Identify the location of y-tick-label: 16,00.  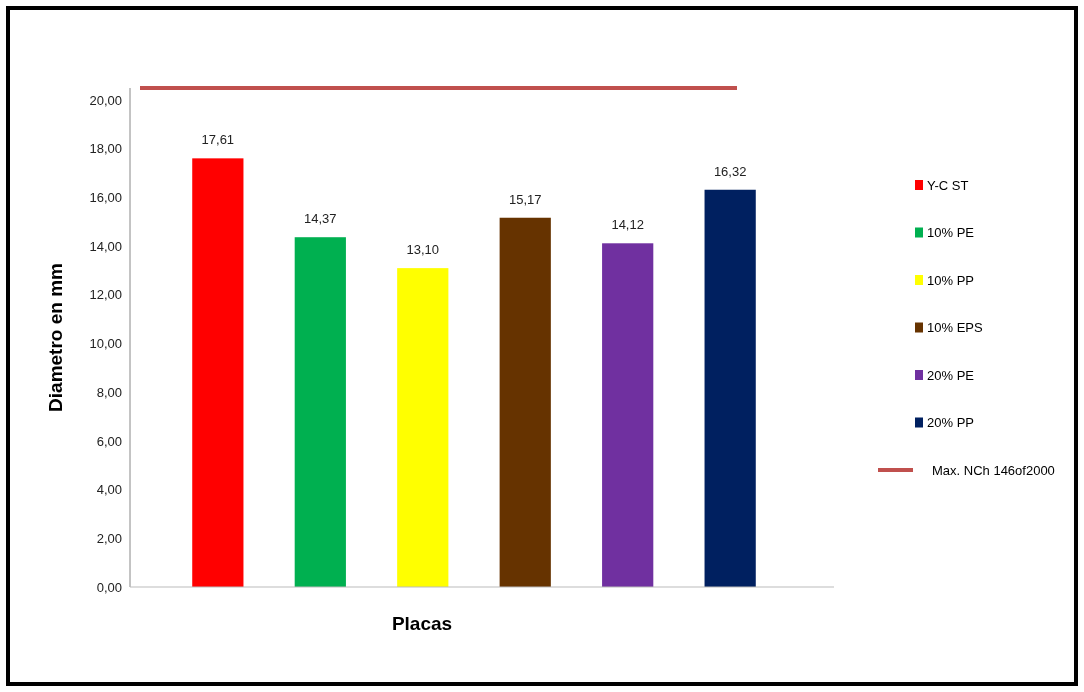
(105, 198).